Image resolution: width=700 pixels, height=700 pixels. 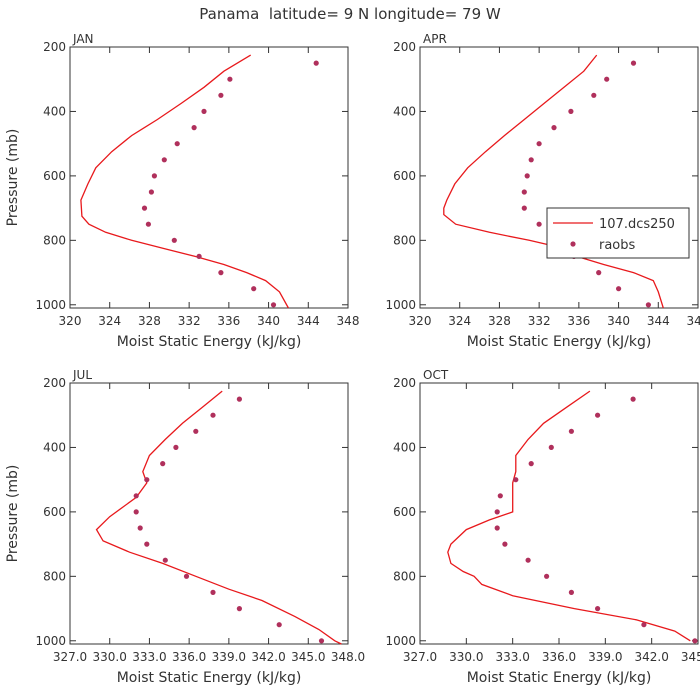 I want to click on x-tick-label: 332, so click(x=539, y=321).